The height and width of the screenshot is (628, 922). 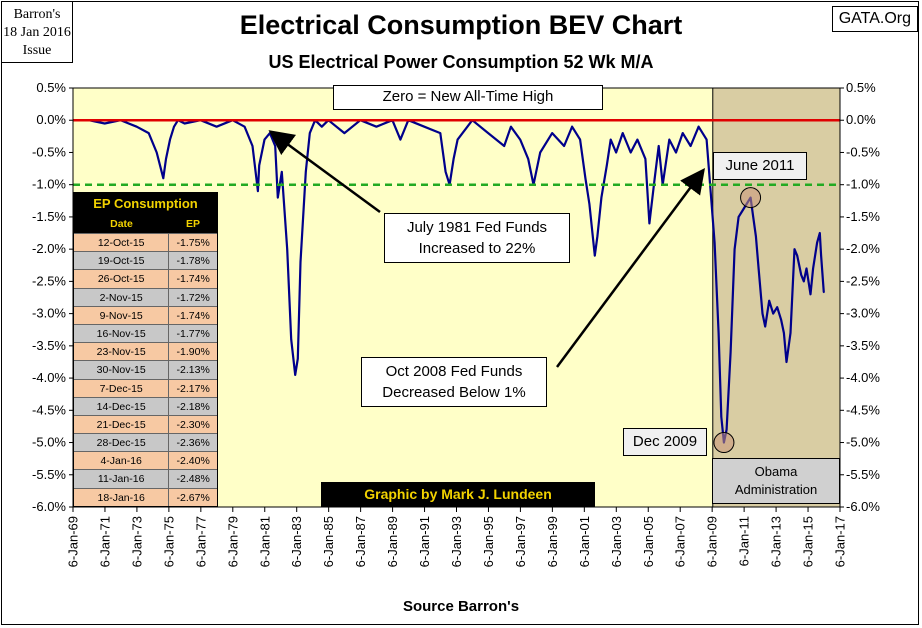 I want to click on y-tick-label: -5.5%, so click(x=863, y=474).